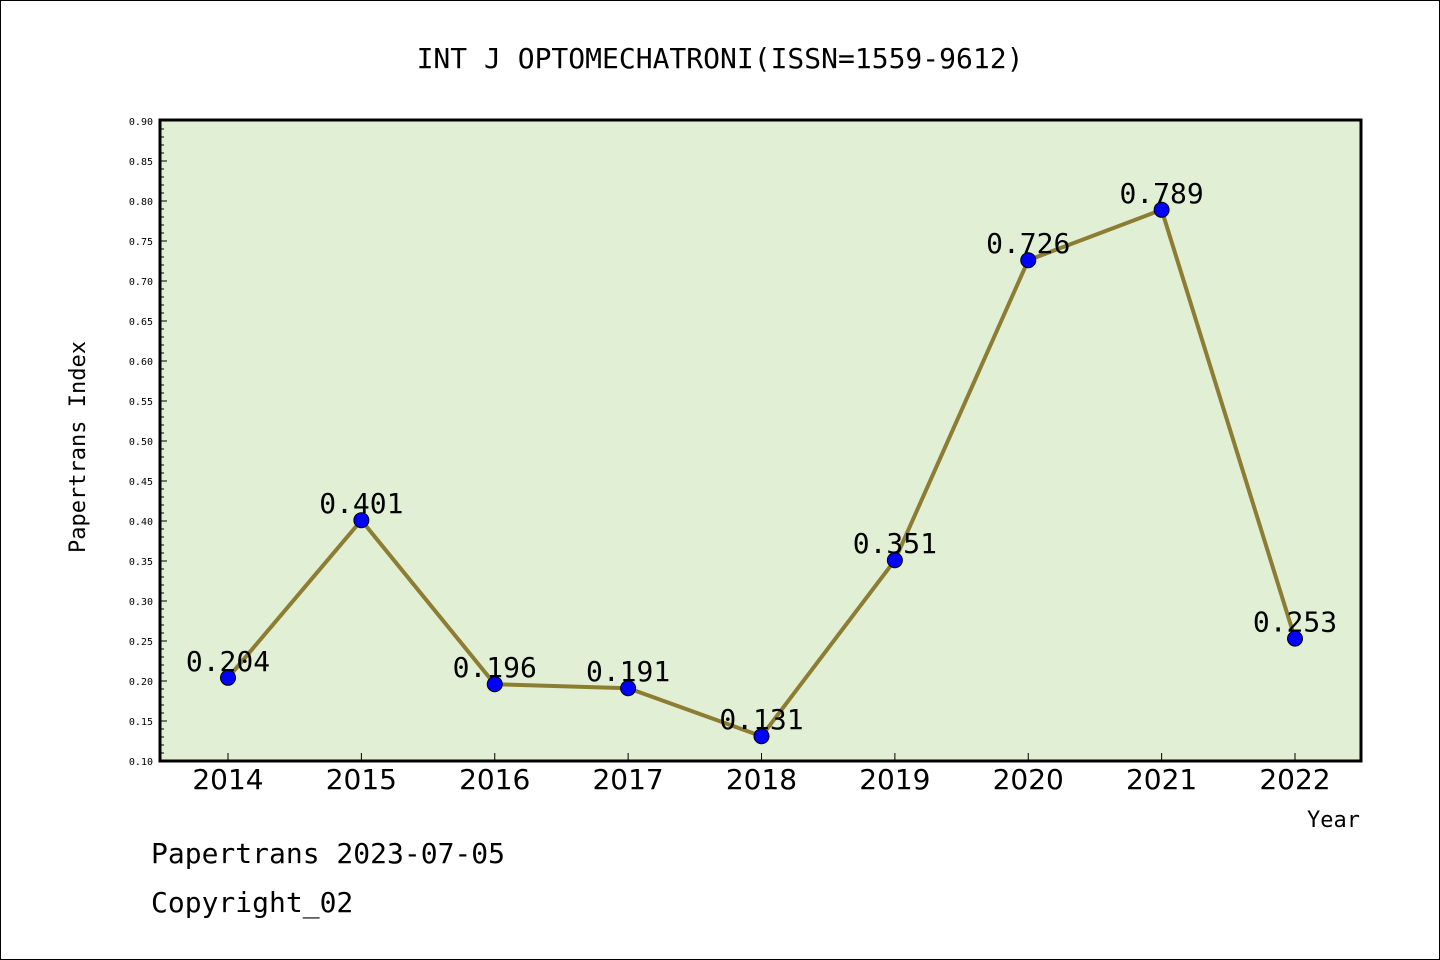 This screenshot has width=1440, height=960. Describe the element at coordinates (1294, 779) in the screenshot. I see `x-tick-label: 2022` at that location.